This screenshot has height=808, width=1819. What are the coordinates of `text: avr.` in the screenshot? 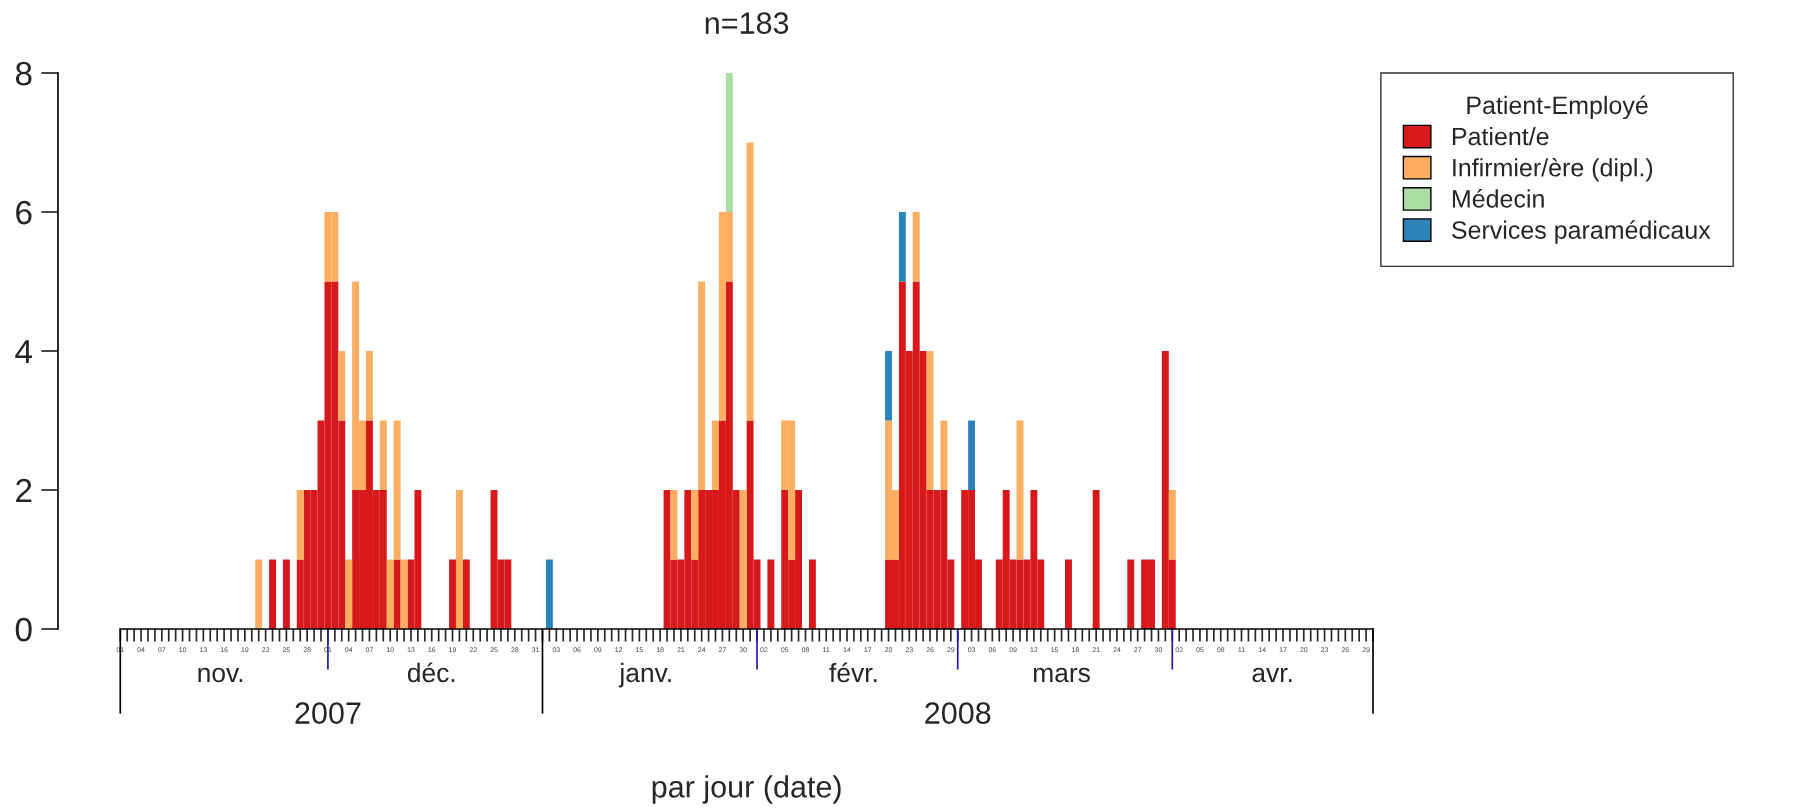 It's located at (1272, 675).